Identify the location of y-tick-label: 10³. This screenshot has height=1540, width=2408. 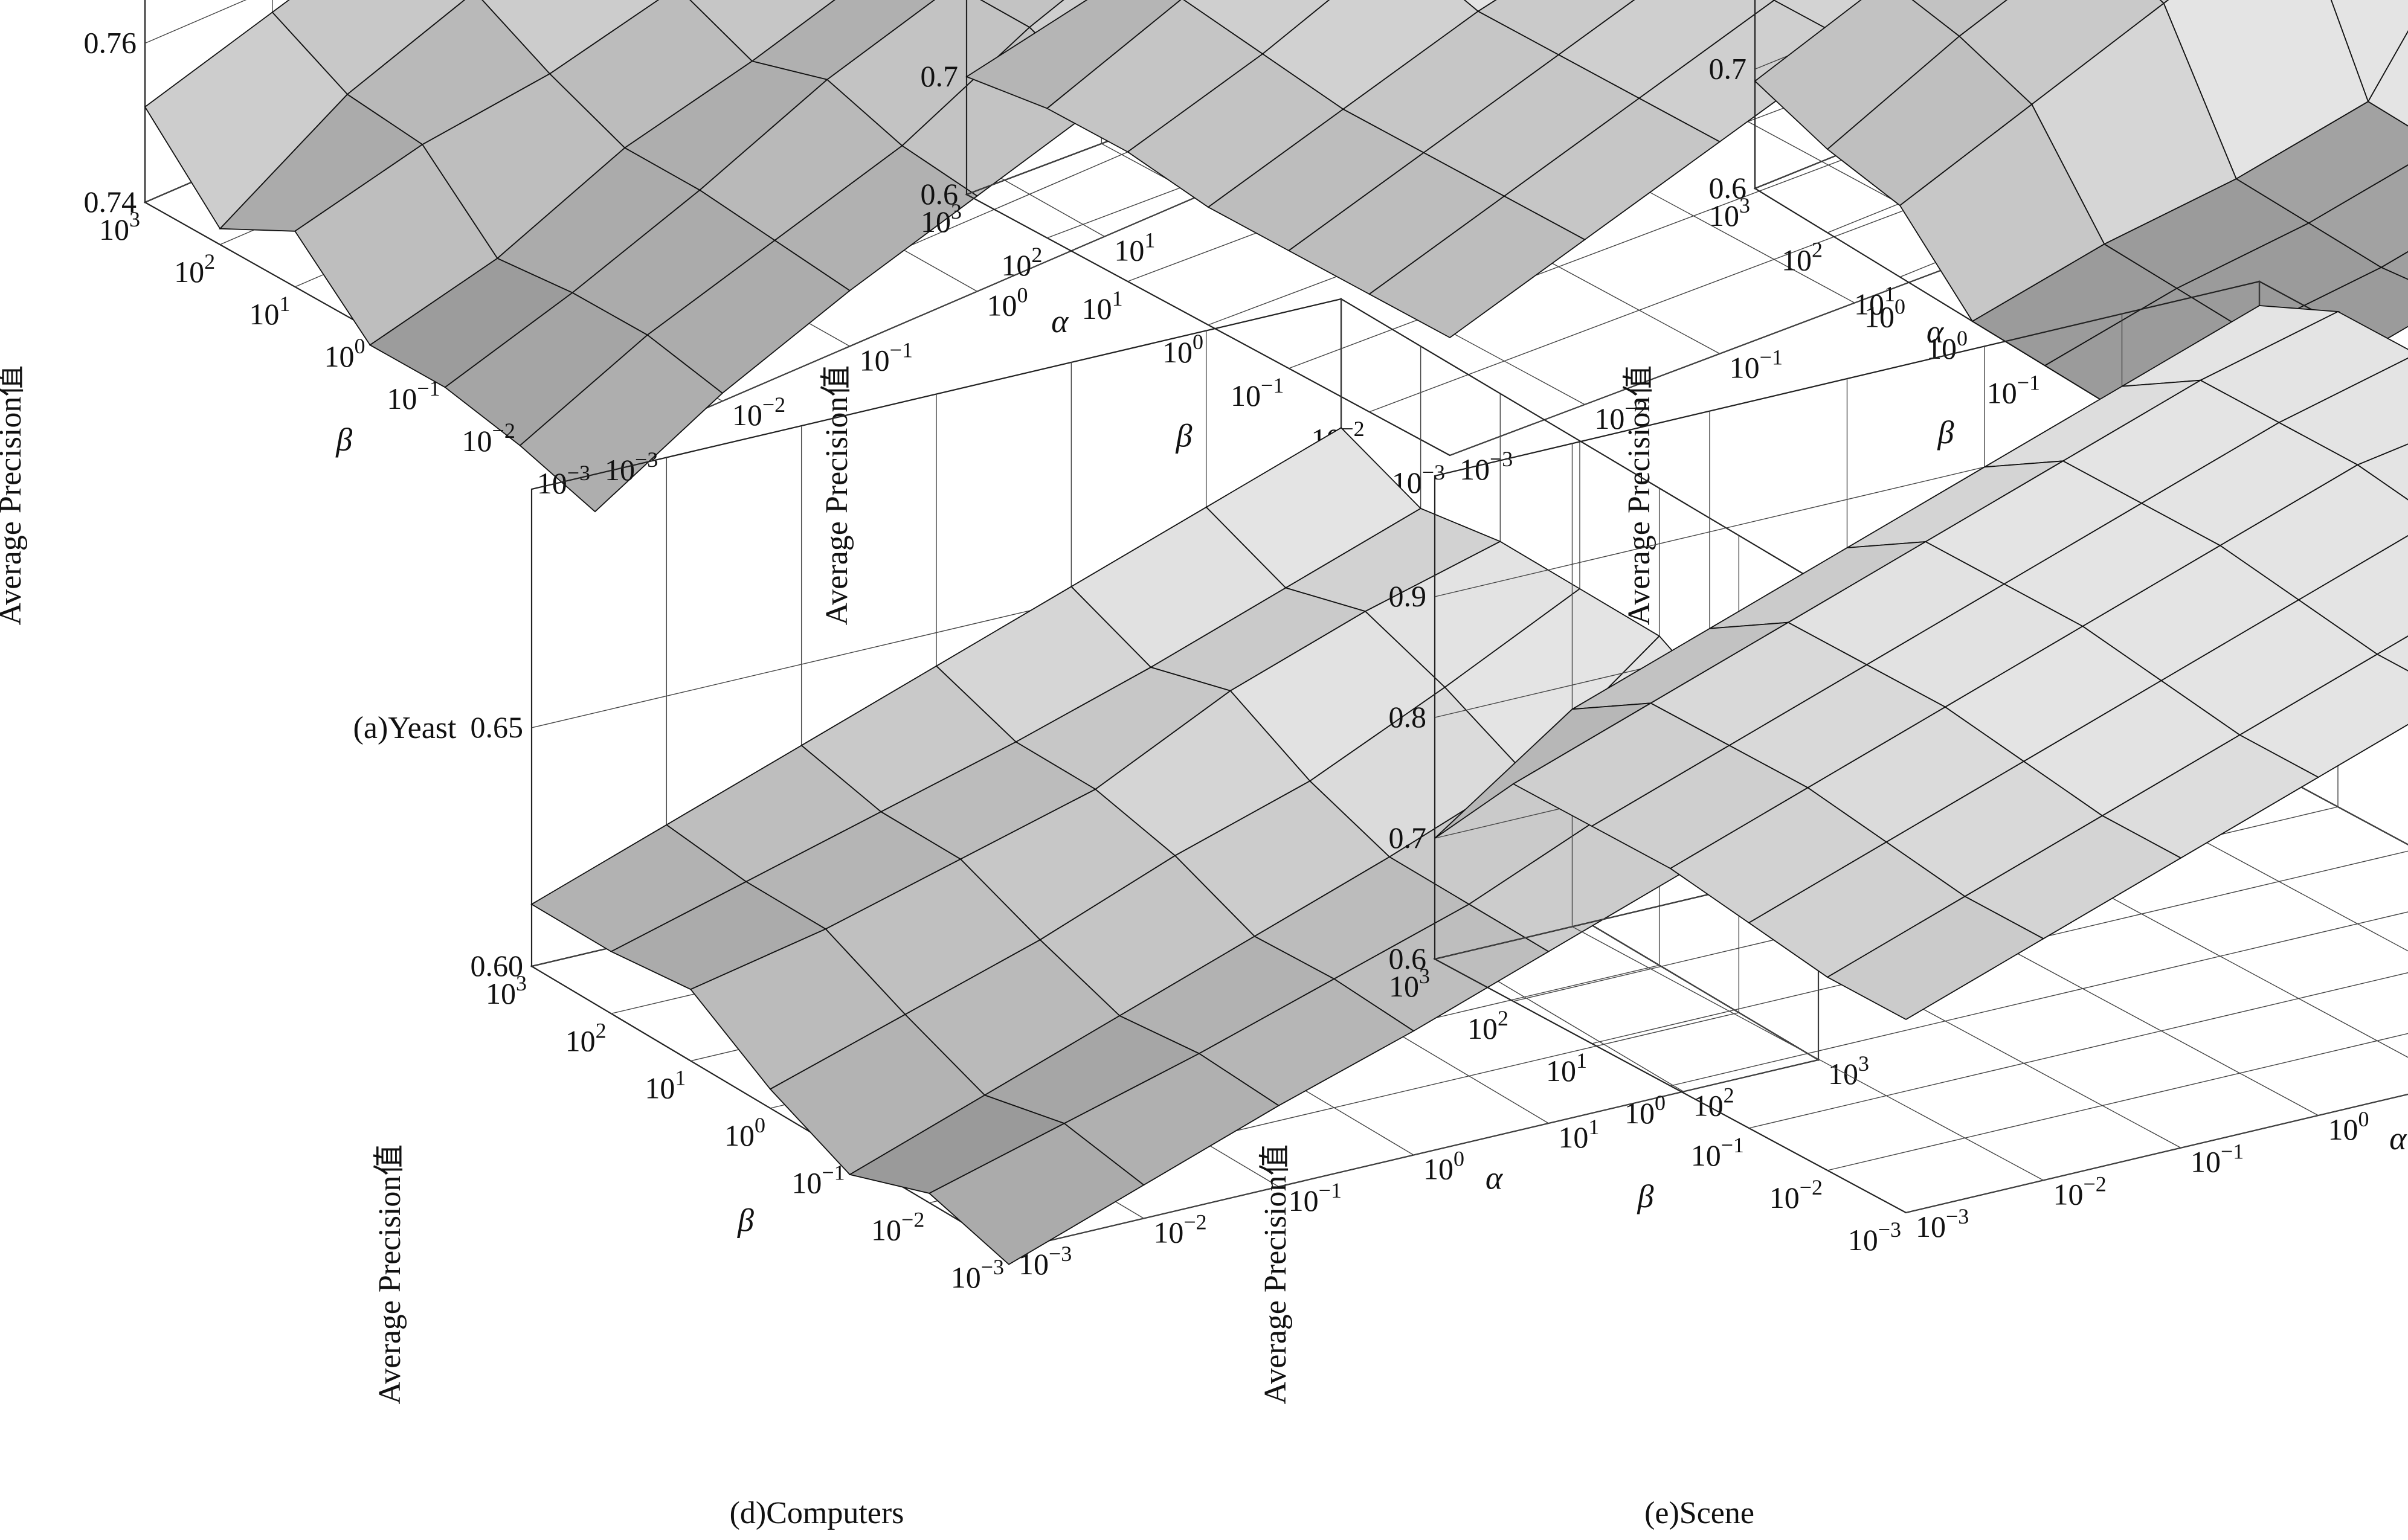
(1848, 1071).